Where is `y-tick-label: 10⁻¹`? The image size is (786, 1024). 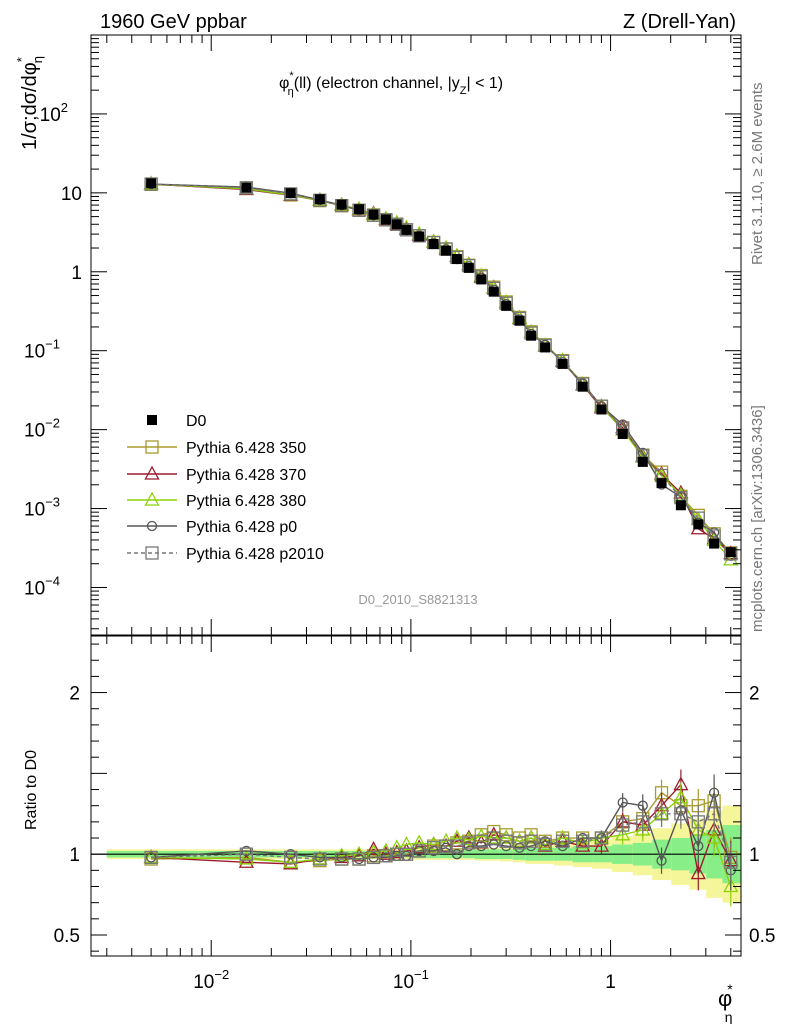
y-tick-label: 10⁻¹ is located at coordinates (42, 350).